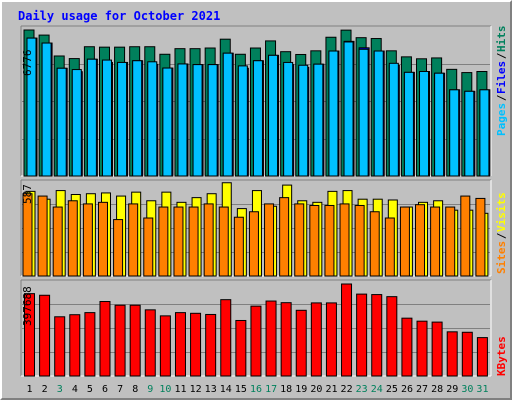 This screenshot has width=512, height=400. I want to click on legend-visits-panel-sep-1: /, so click(501, 235).